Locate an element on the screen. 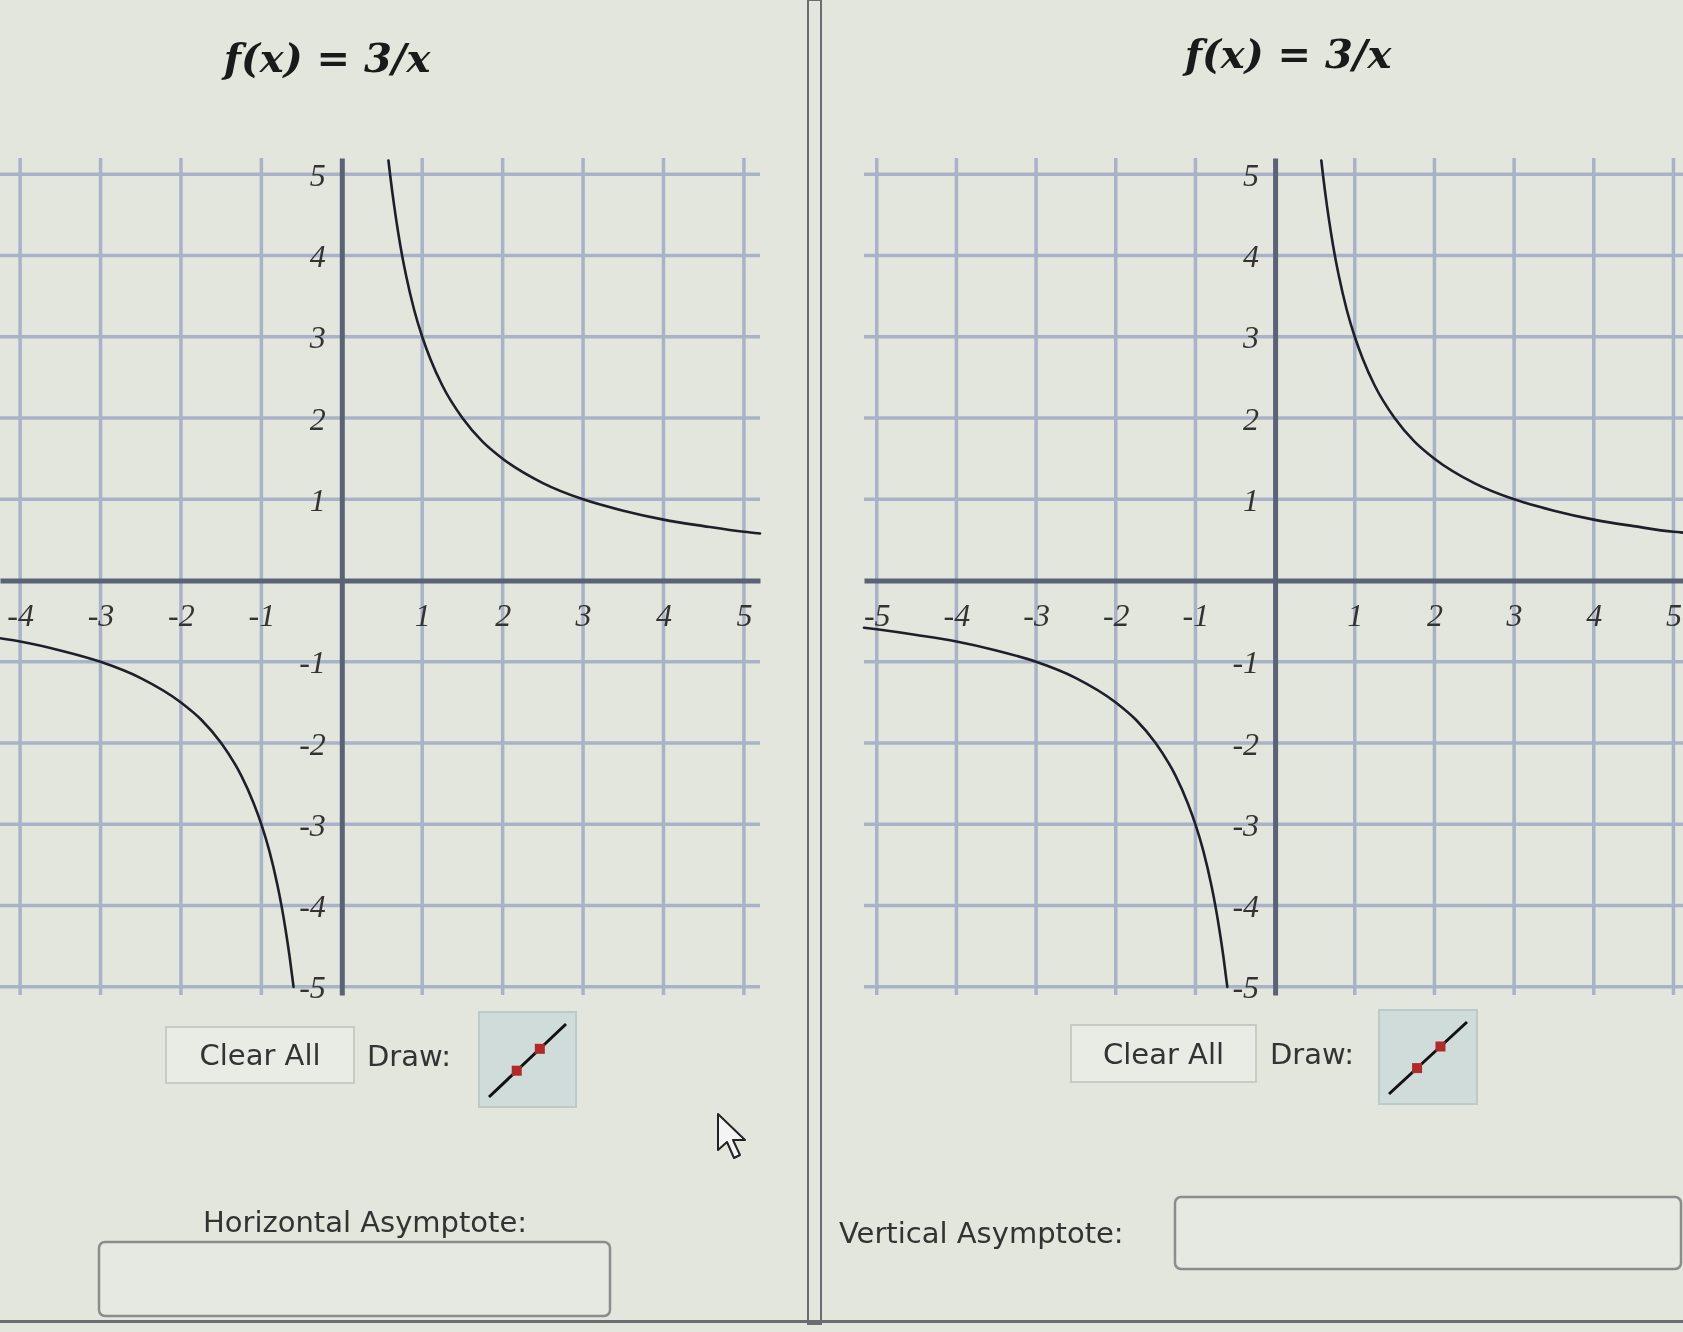 This screenshot has height=1332, width=1683. x-tick-label: -5 is located at coordinates (877, 614).